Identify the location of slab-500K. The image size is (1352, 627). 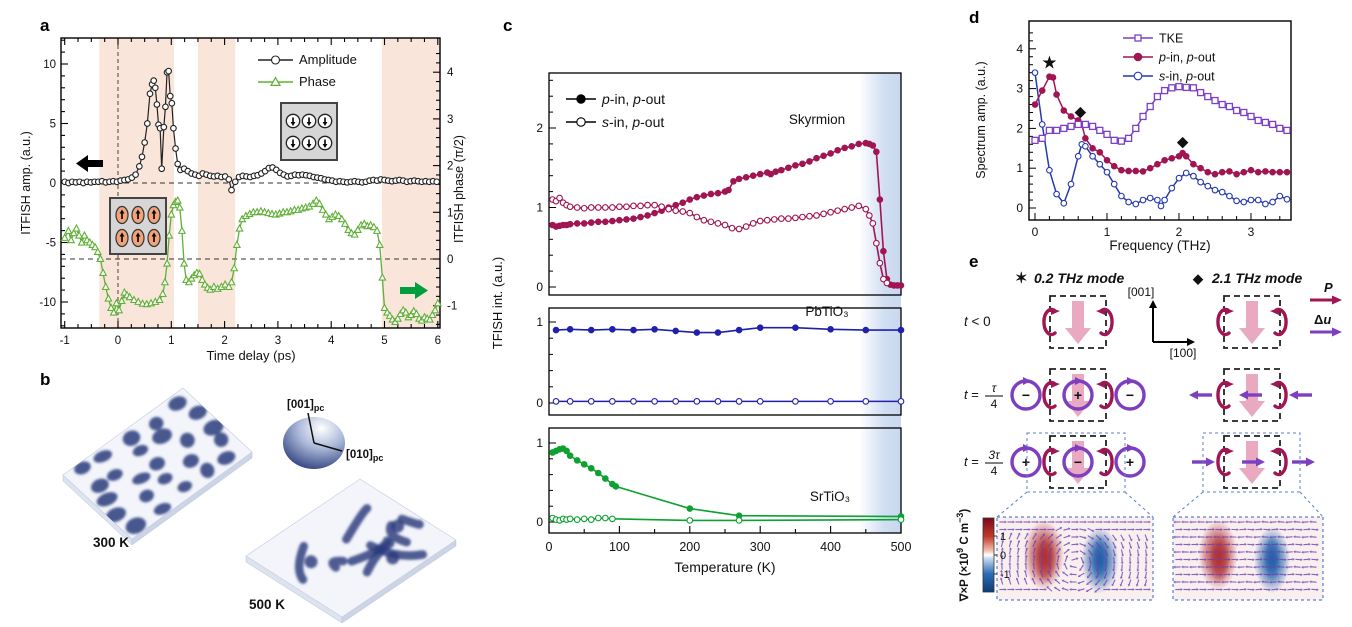
(351, 551).